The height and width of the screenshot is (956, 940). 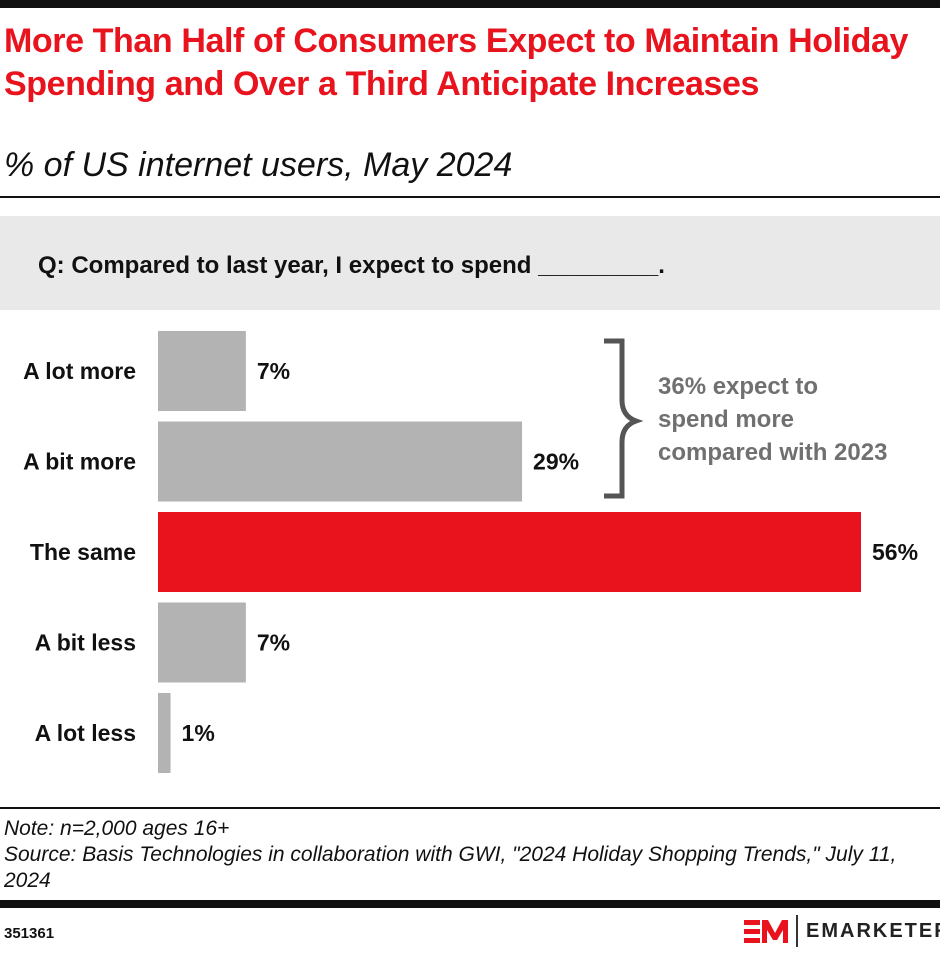 I want to click on annotation-text: compared with 2023, so click(x=772, y=452).